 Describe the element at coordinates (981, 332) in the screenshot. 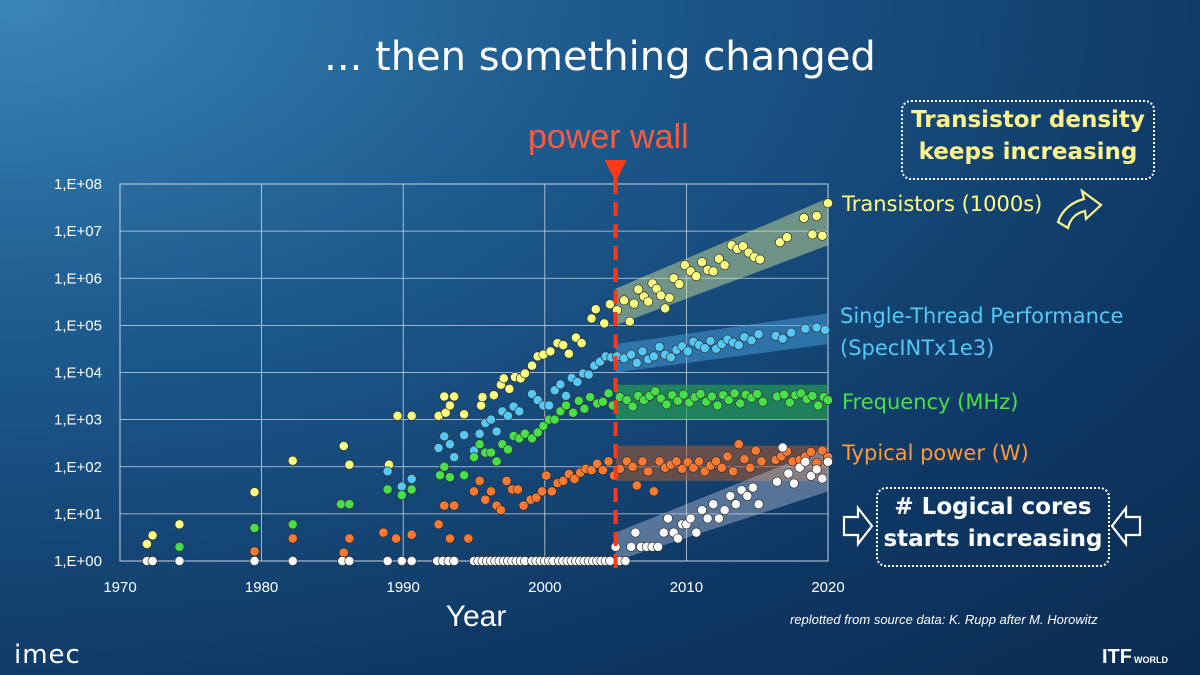

I see `legend-single-thread: Single-Thread Performance (SpecINTx1e3)` at that location.